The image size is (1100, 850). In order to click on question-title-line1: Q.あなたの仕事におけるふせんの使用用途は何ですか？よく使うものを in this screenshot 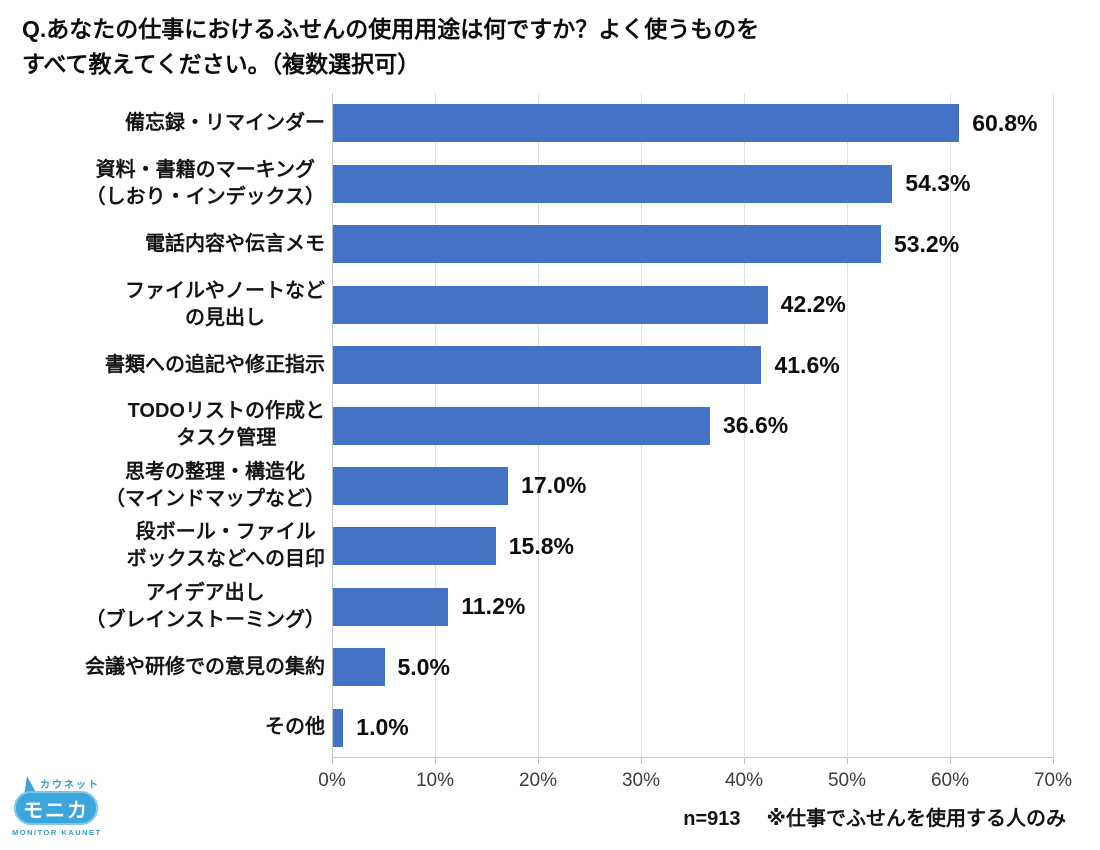, I will do `click(391, 29)`.